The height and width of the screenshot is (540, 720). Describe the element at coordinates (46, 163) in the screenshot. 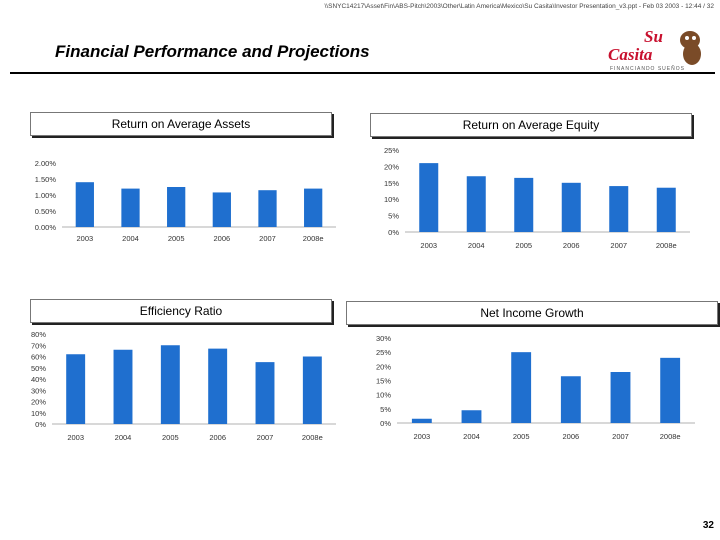

I see `y-tick-label: 2.00%` at that location.